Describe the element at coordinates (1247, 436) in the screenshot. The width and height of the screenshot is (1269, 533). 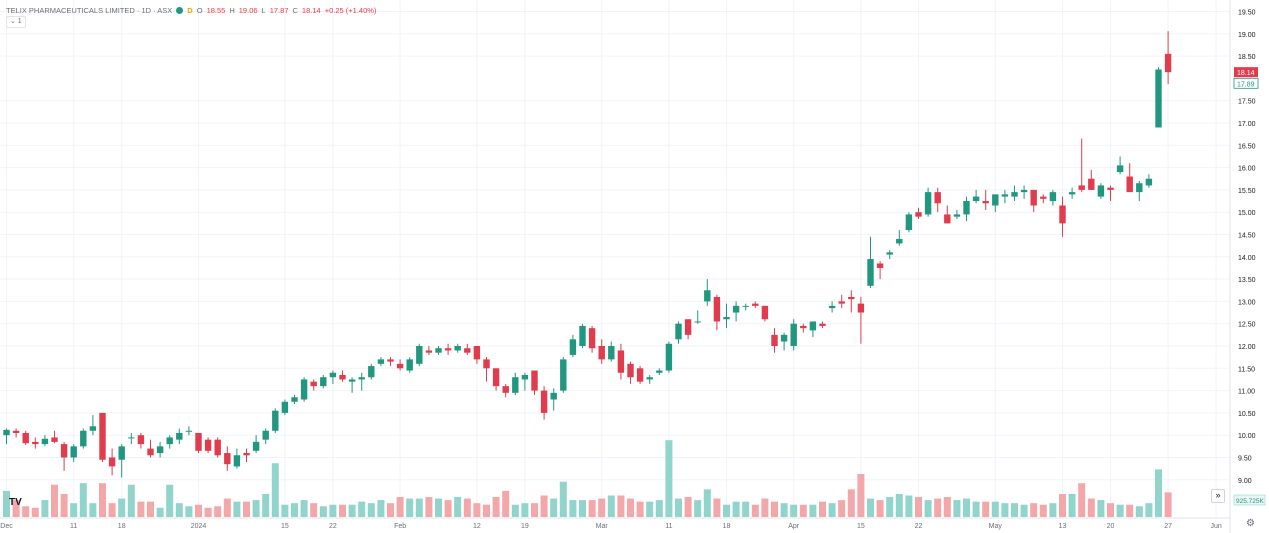
I see `price-tick-label: 10.00` at that location.